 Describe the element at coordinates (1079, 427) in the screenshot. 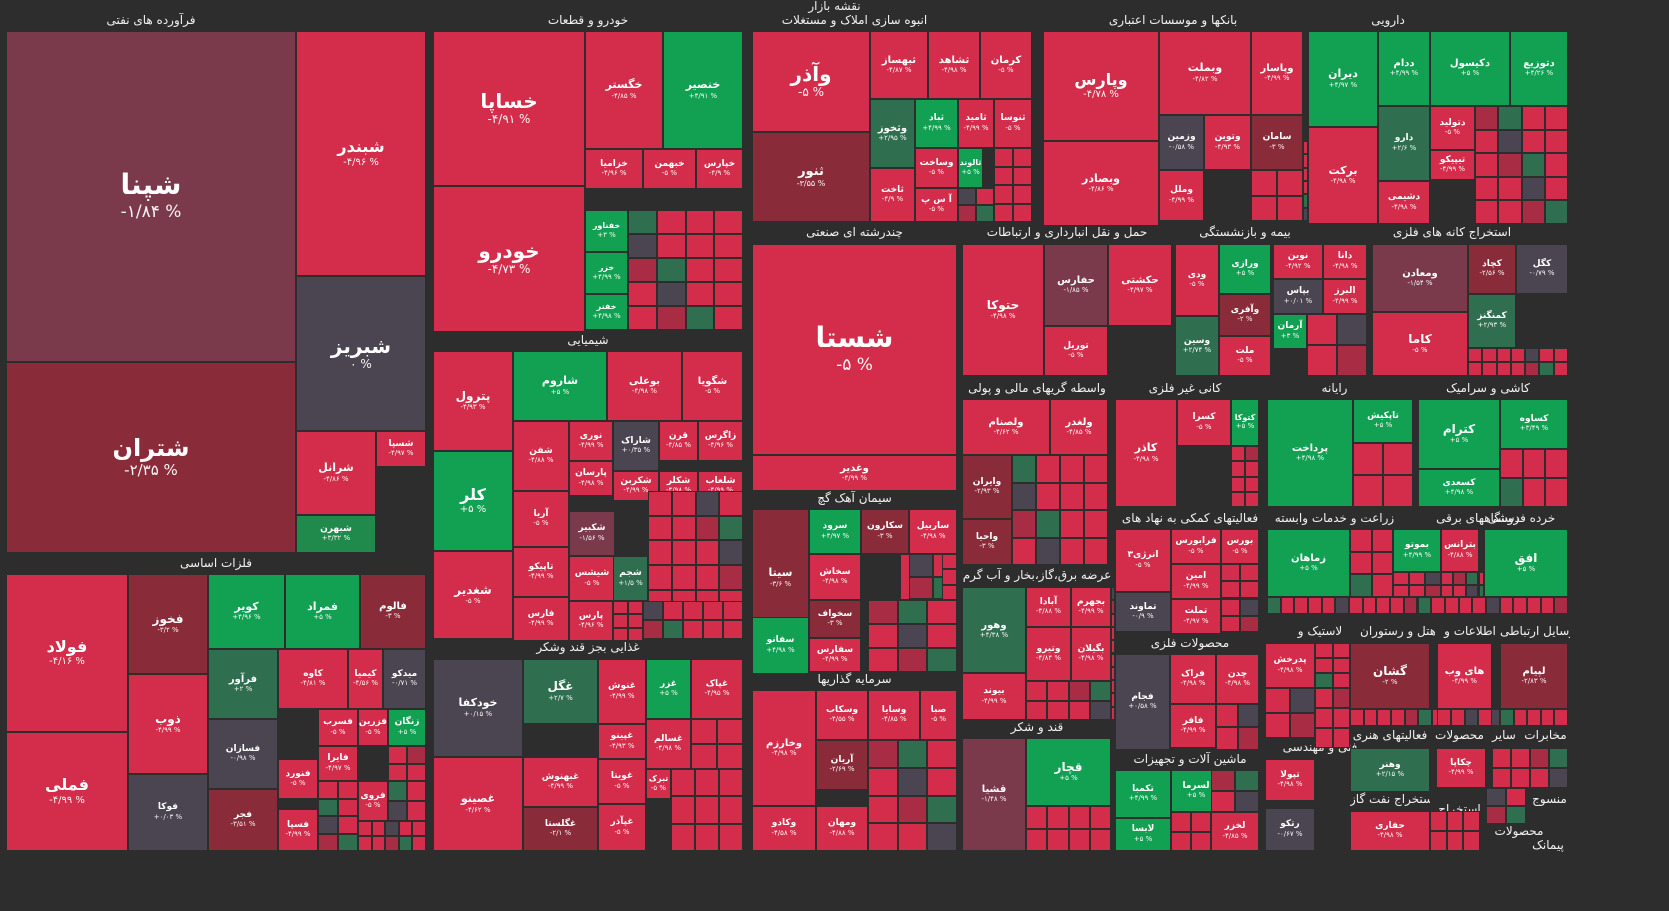

I see `stock-tile: ولغدر -۴/۸۵ %` at that location.